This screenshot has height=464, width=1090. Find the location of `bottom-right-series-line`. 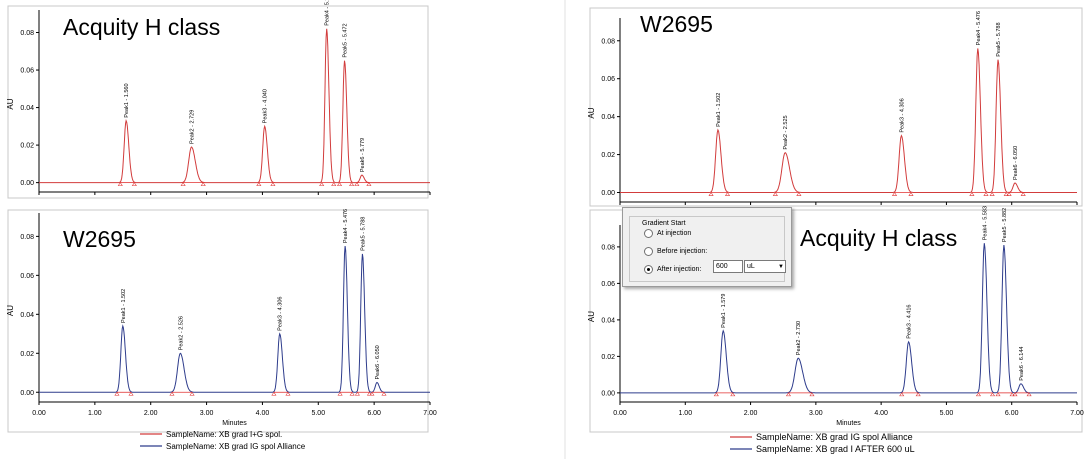

bottom-right-series-line is located at coordinates (848, 318).